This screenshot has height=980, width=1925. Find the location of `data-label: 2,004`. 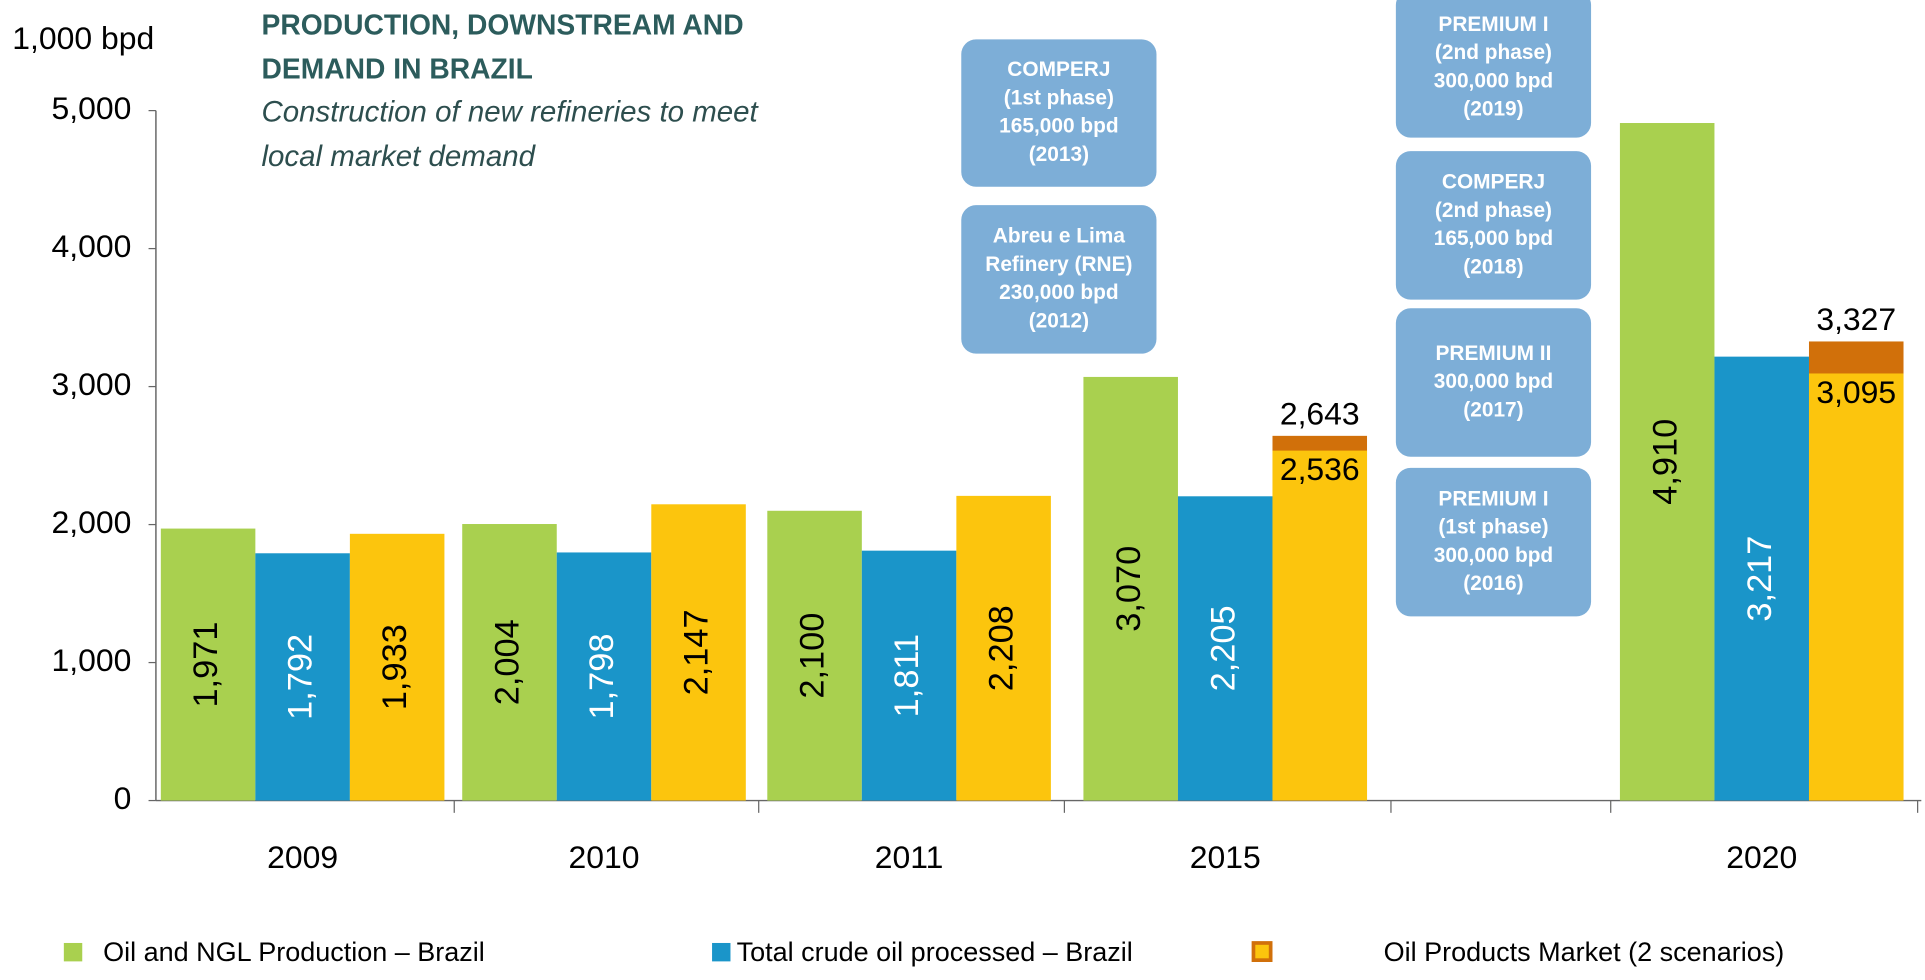

data-label: 2,004 is located at coordinates (508, 662).